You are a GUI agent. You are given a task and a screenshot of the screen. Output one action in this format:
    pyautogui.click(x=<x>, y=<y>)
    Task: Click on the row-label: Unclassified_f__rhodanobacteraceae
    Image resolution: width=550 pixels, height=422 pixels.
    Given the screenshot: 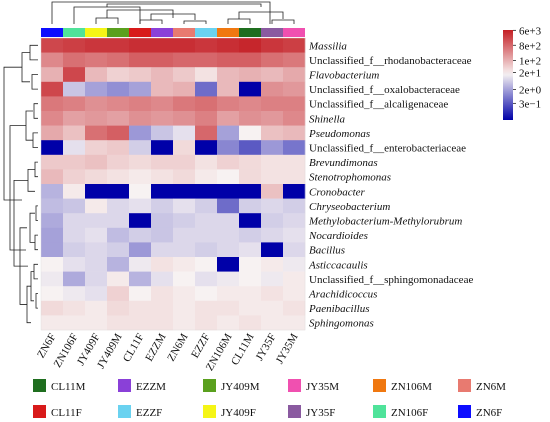 What is the action you would take?
    pyautogui.click(x=390, y=61)
    